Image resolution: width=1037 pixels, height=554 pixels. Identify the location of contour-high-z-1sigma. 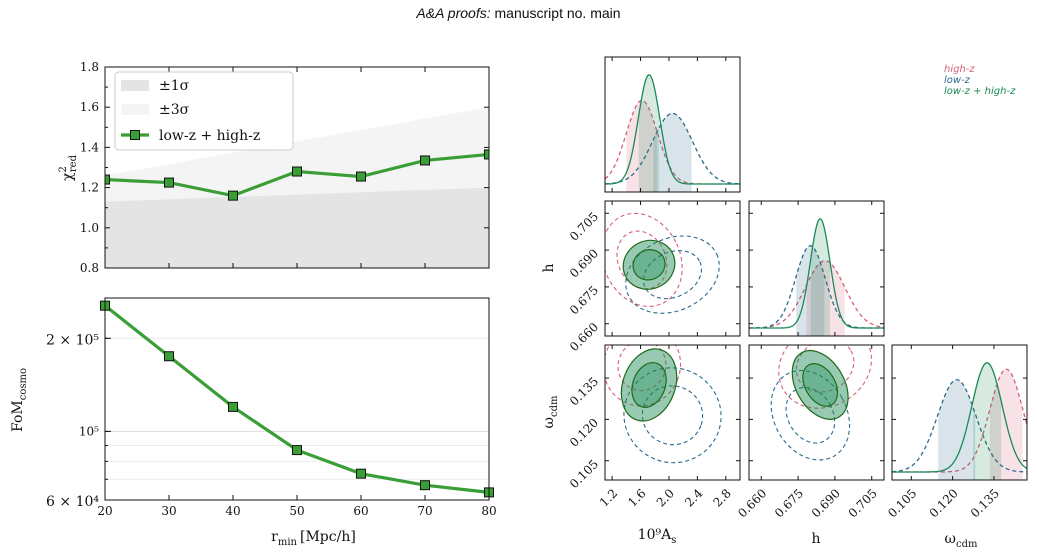
(642, 260).